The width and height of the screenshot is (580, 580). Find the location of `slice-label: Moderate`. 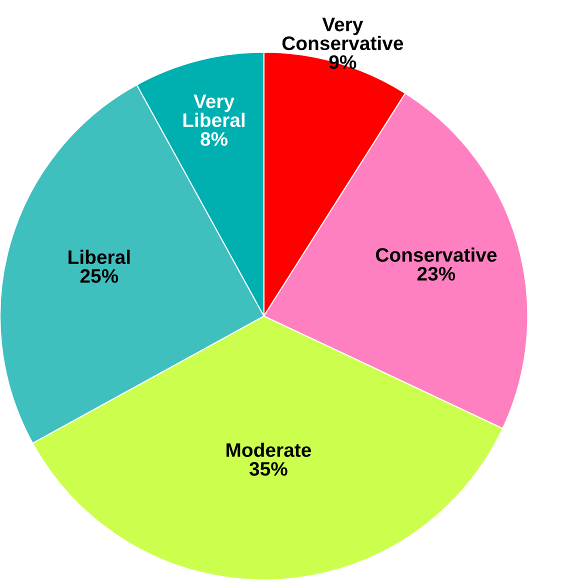

slice-label: Moderate is located at coordinates (269, 449).